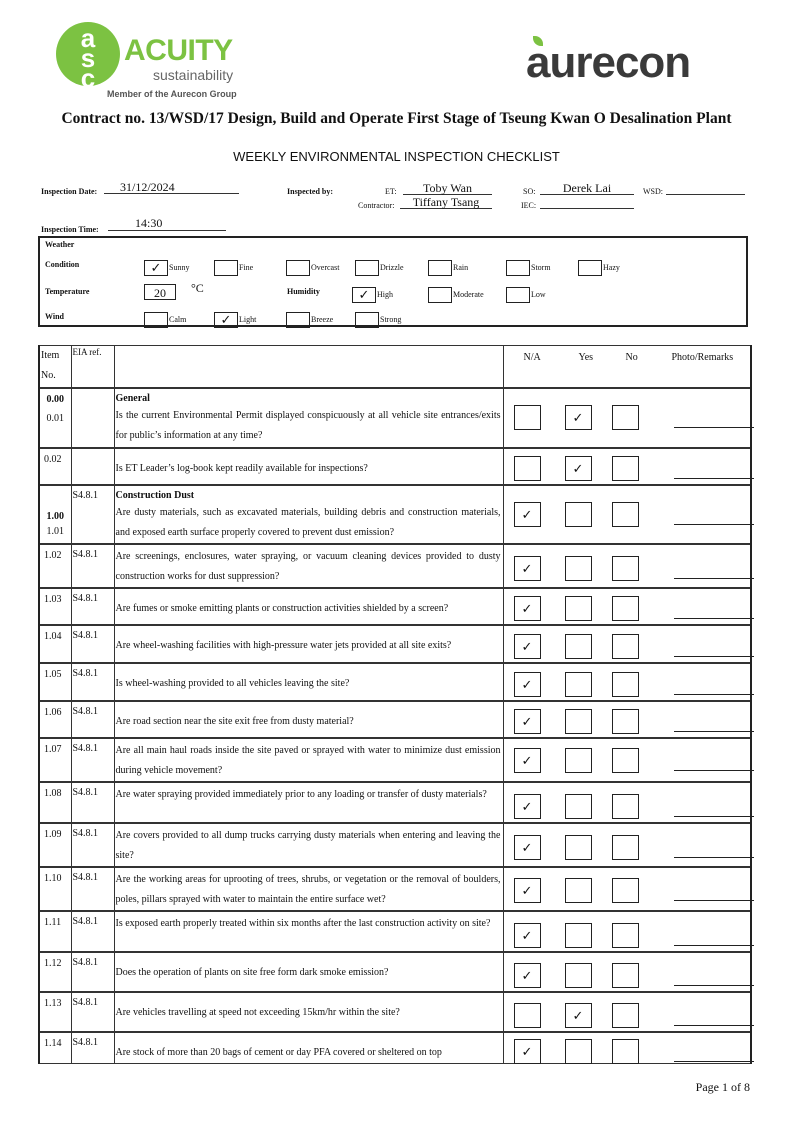 This screenshot has width=793, height=1123. What do you see at coordinates (298, 268) in the screenshot?
I see `conditions-checkbox-overcast` at bounding box center [298, 268].